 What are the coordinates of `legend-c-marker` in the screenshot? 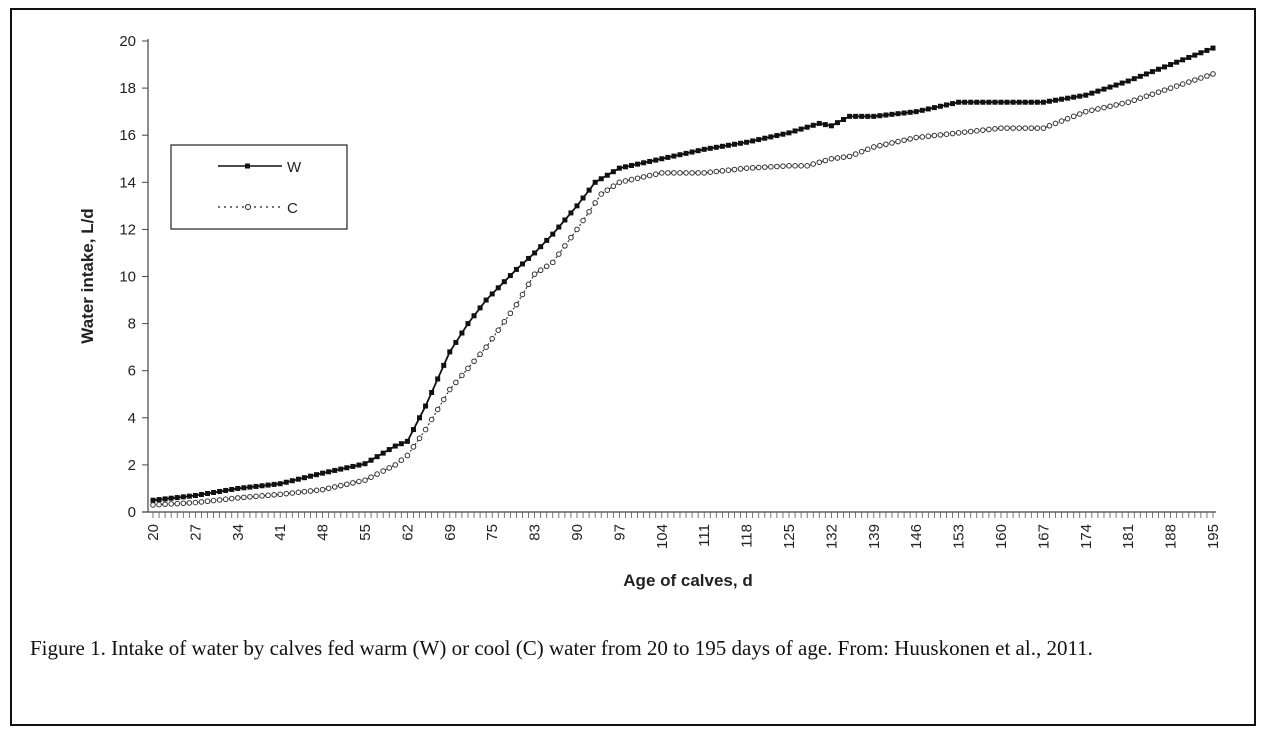 It's located at (248, 207).